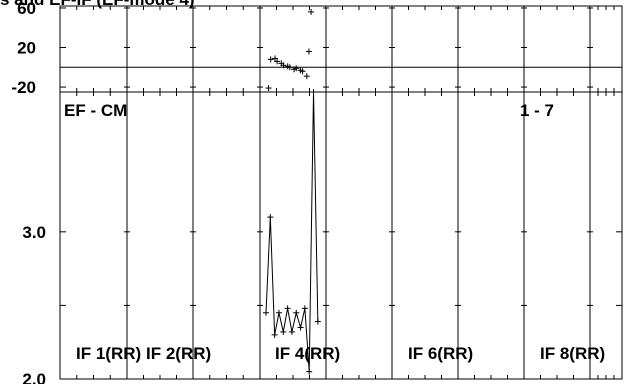 This screenshot has width=633, height=384. I want to click on if-label-6: IF 6(RR), so click(440, 353).